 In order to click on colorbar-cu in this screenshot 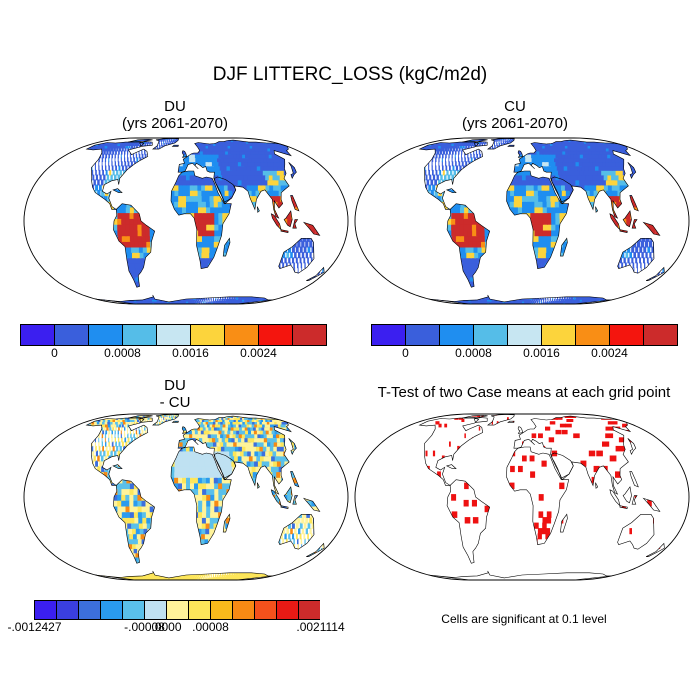, I will do `click(524, 335)`.